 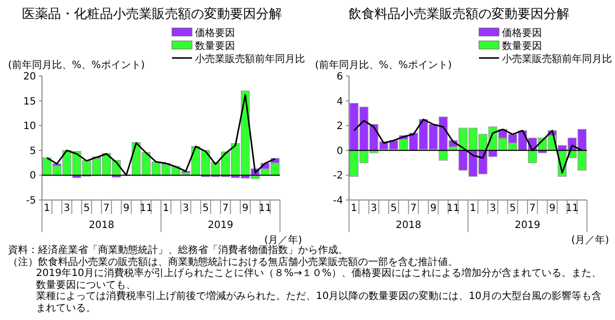 What do you see at coordinates (29, 126) in the screenshot?
I see `y-tick-label: 10` at bounding box center [29, 126].